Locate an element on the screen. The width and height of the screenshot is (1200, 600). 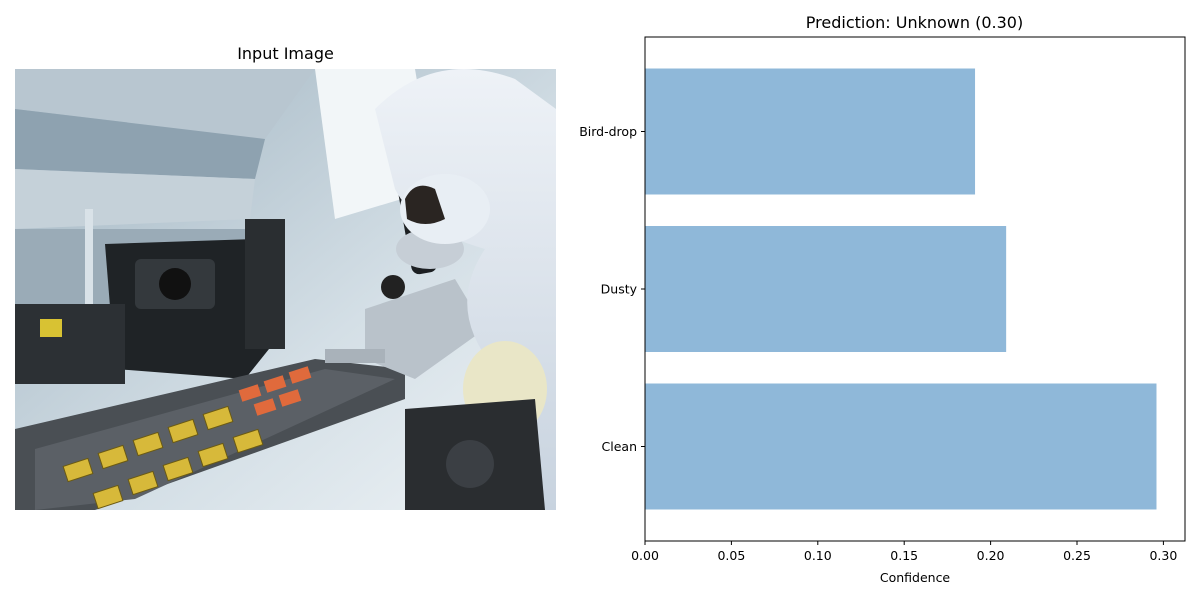
chart-title: Prediction: Unknown (0.30) is located at coordinates (914, 22).